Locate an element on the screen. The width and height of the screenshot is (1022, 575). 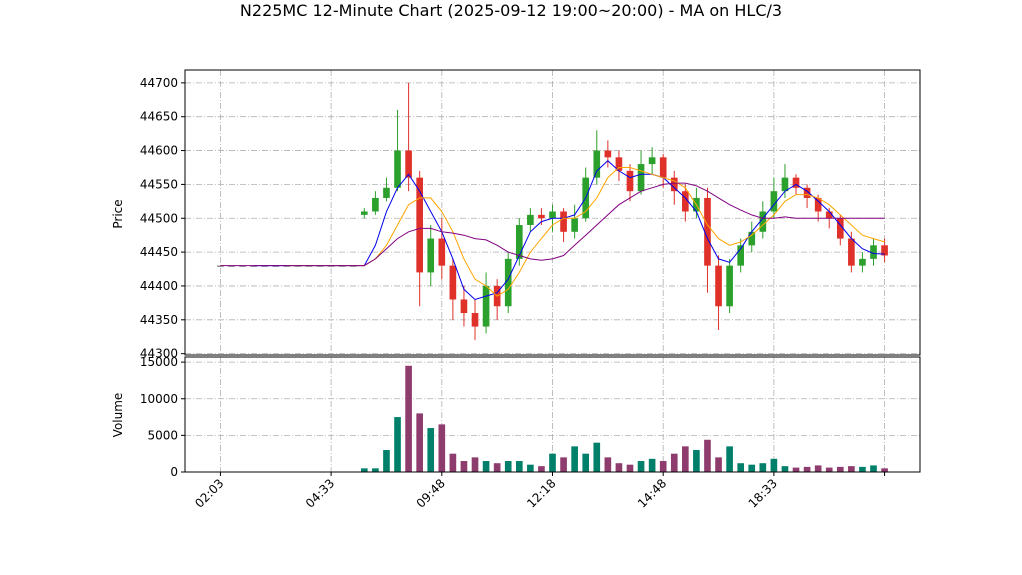
y2-tick-label: 10000 is located at coordinates (159, 399).